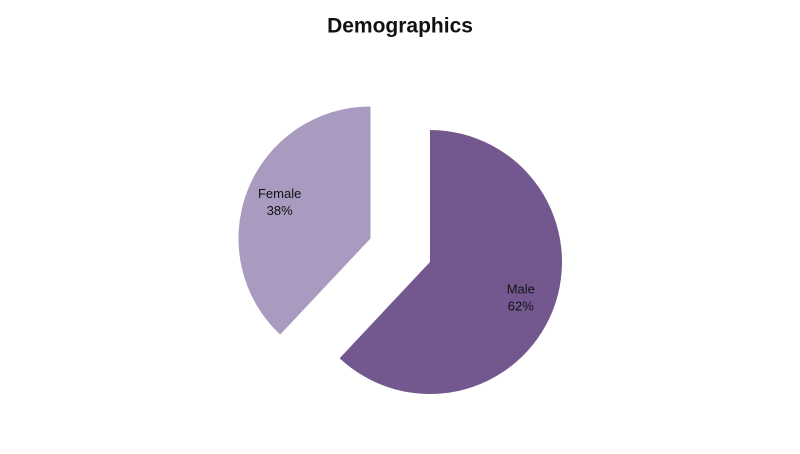 Image resolution: width=800 pixels, height=454 pixels. What do you see at coordinates (521, 305) in the screenshot?
I see `slice-value-label: 62%` at bounding box center [521, 305].